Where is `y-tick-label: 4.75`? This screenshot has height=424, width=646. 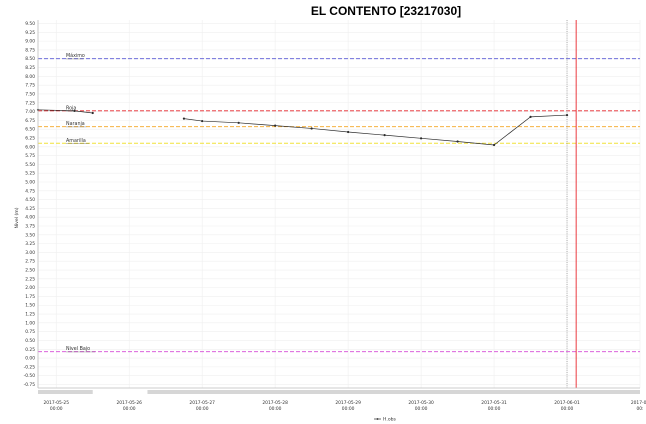 y-tick-label: 4.75 is located at coordinates (30, 191).